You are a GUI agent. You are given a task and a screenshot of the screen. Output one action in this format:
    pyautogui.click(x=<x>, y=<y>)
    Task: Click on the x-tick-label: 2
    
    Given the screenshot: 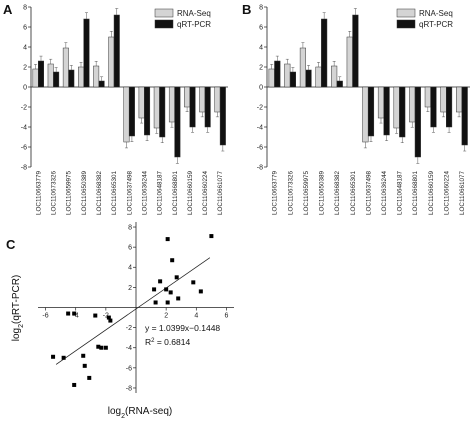 What is the action you would take?
    pyautogui.click(x=166, y=316)
    